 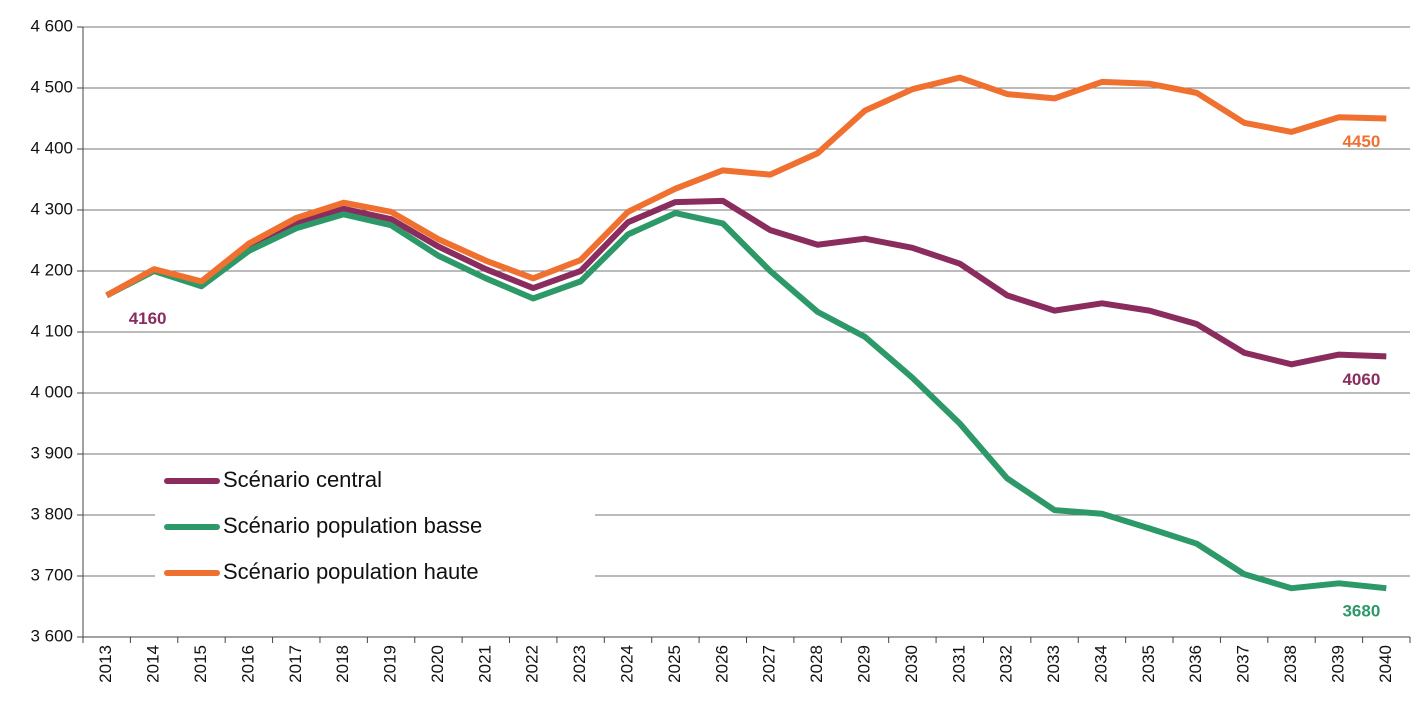 I want to click on x-tick-label: 2027, so click(x=769, y=664).